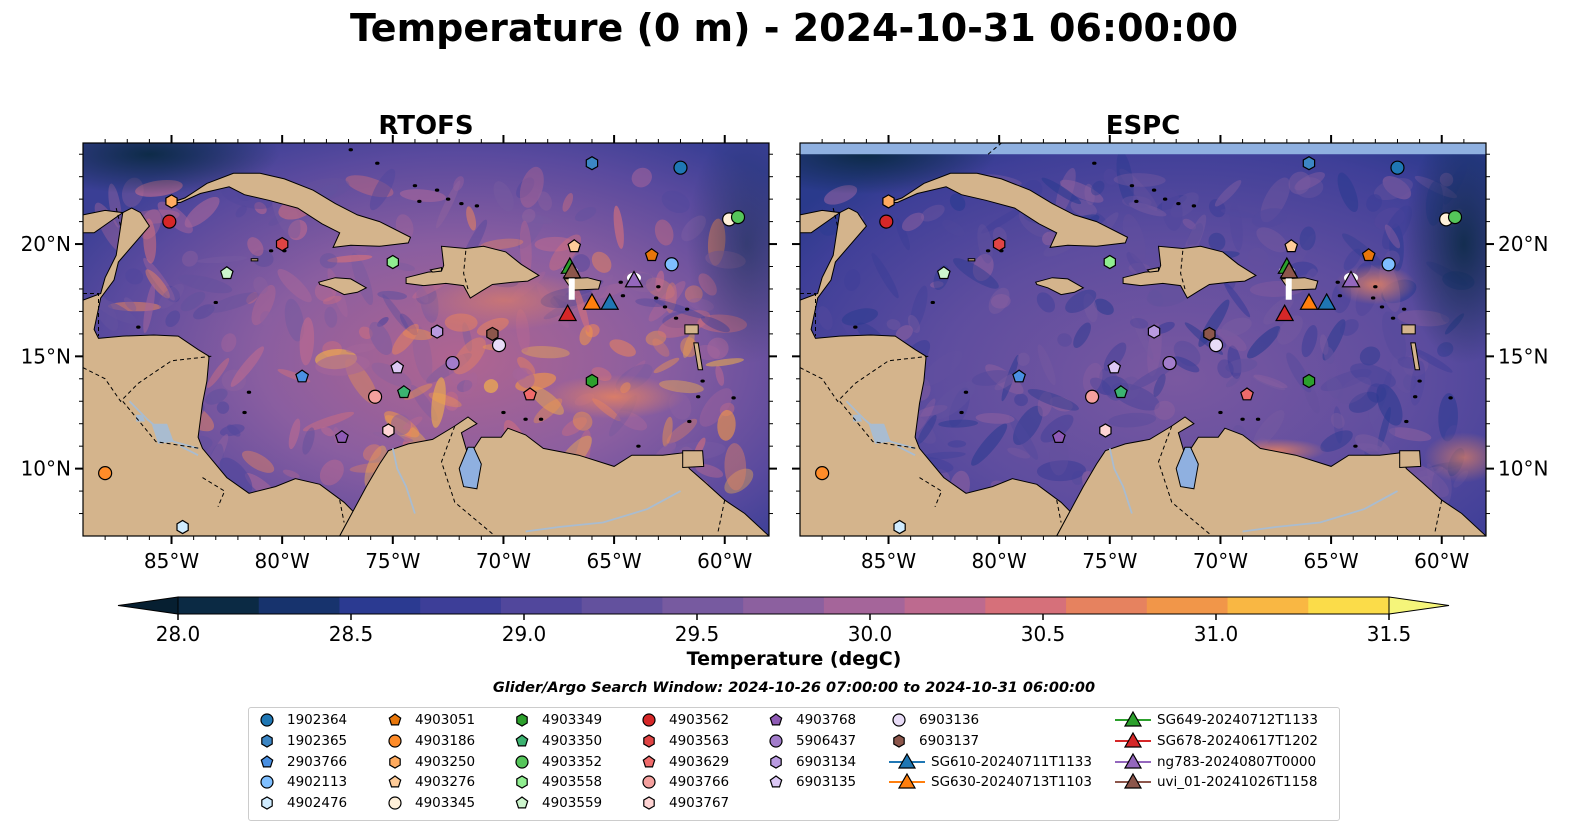 The height and width of the screenshot is (829, 1588). I want to click on x-tick-label: 60°W, so click(1441, 561).